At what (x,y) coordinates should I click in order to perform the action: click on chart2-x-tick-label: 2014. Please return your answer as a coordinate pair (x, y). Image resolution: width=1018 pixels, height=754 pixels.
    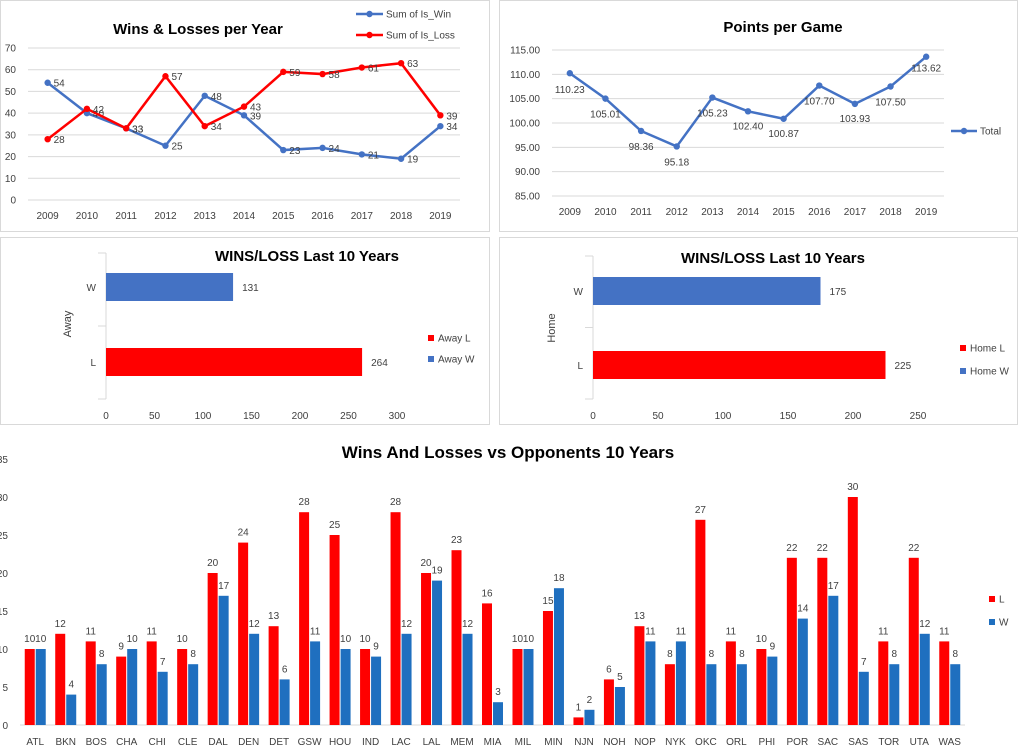
    Looking at the image, I should click on (748, 212).